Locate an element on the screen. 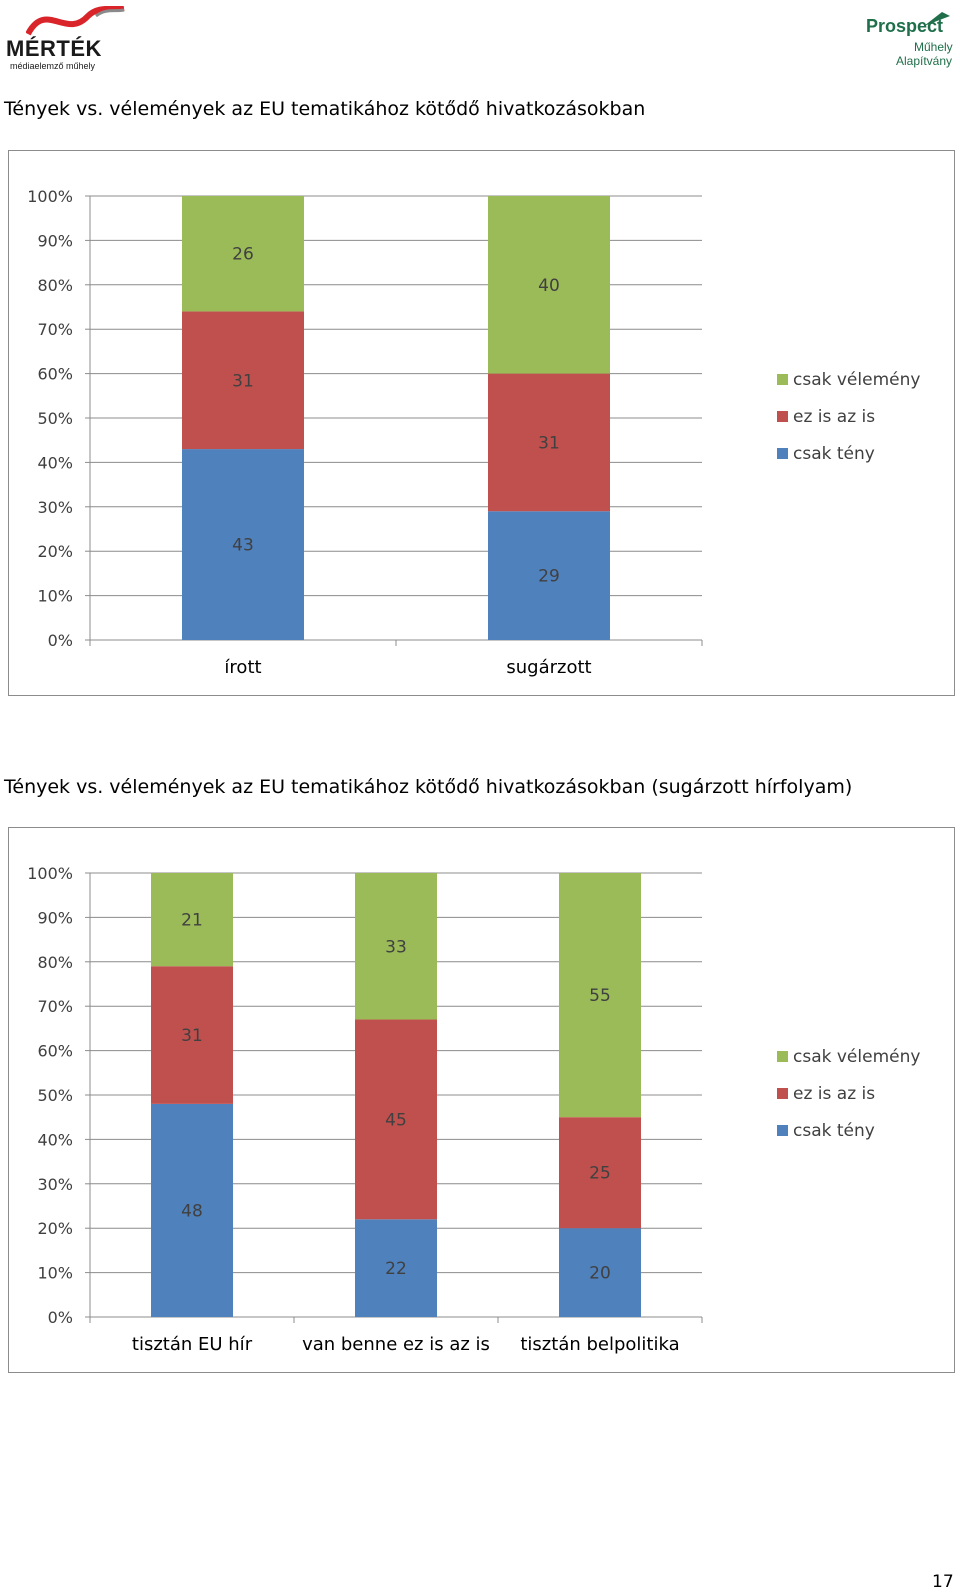  chart1-legend-swatch-csak-velemeny is located at coordinates (782, 379).